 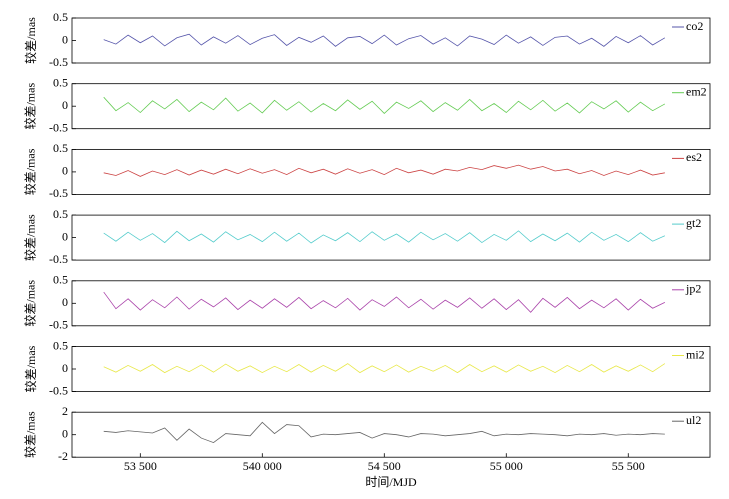 What do you see at coordinates (391, 482) in the screenshot?
I see `x-axis-label: 时间/MJD` at bounding box center [391, 482].